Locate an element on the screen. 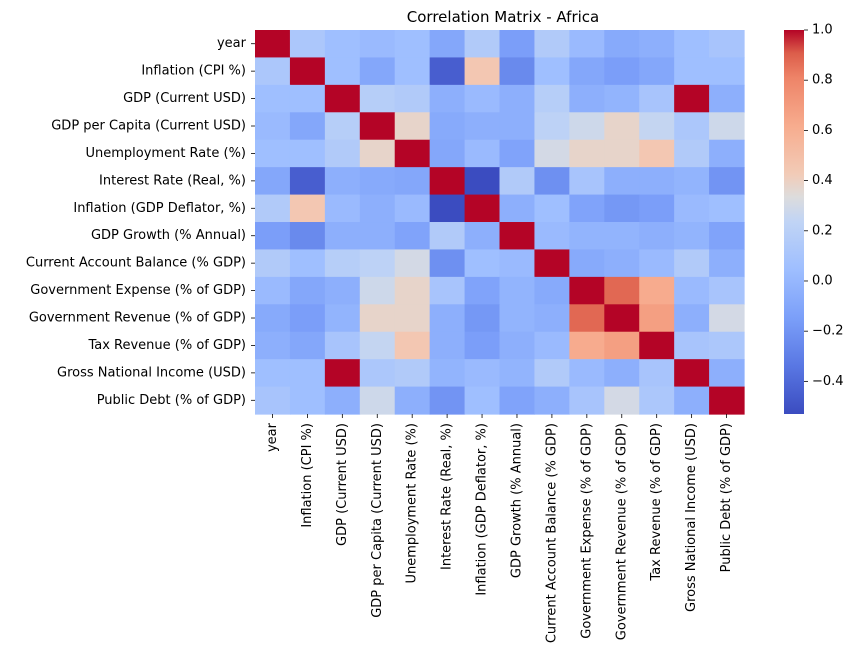 This screenshot has height=670, width=854. y-tick-label: year is located at coordinates (232, 43).